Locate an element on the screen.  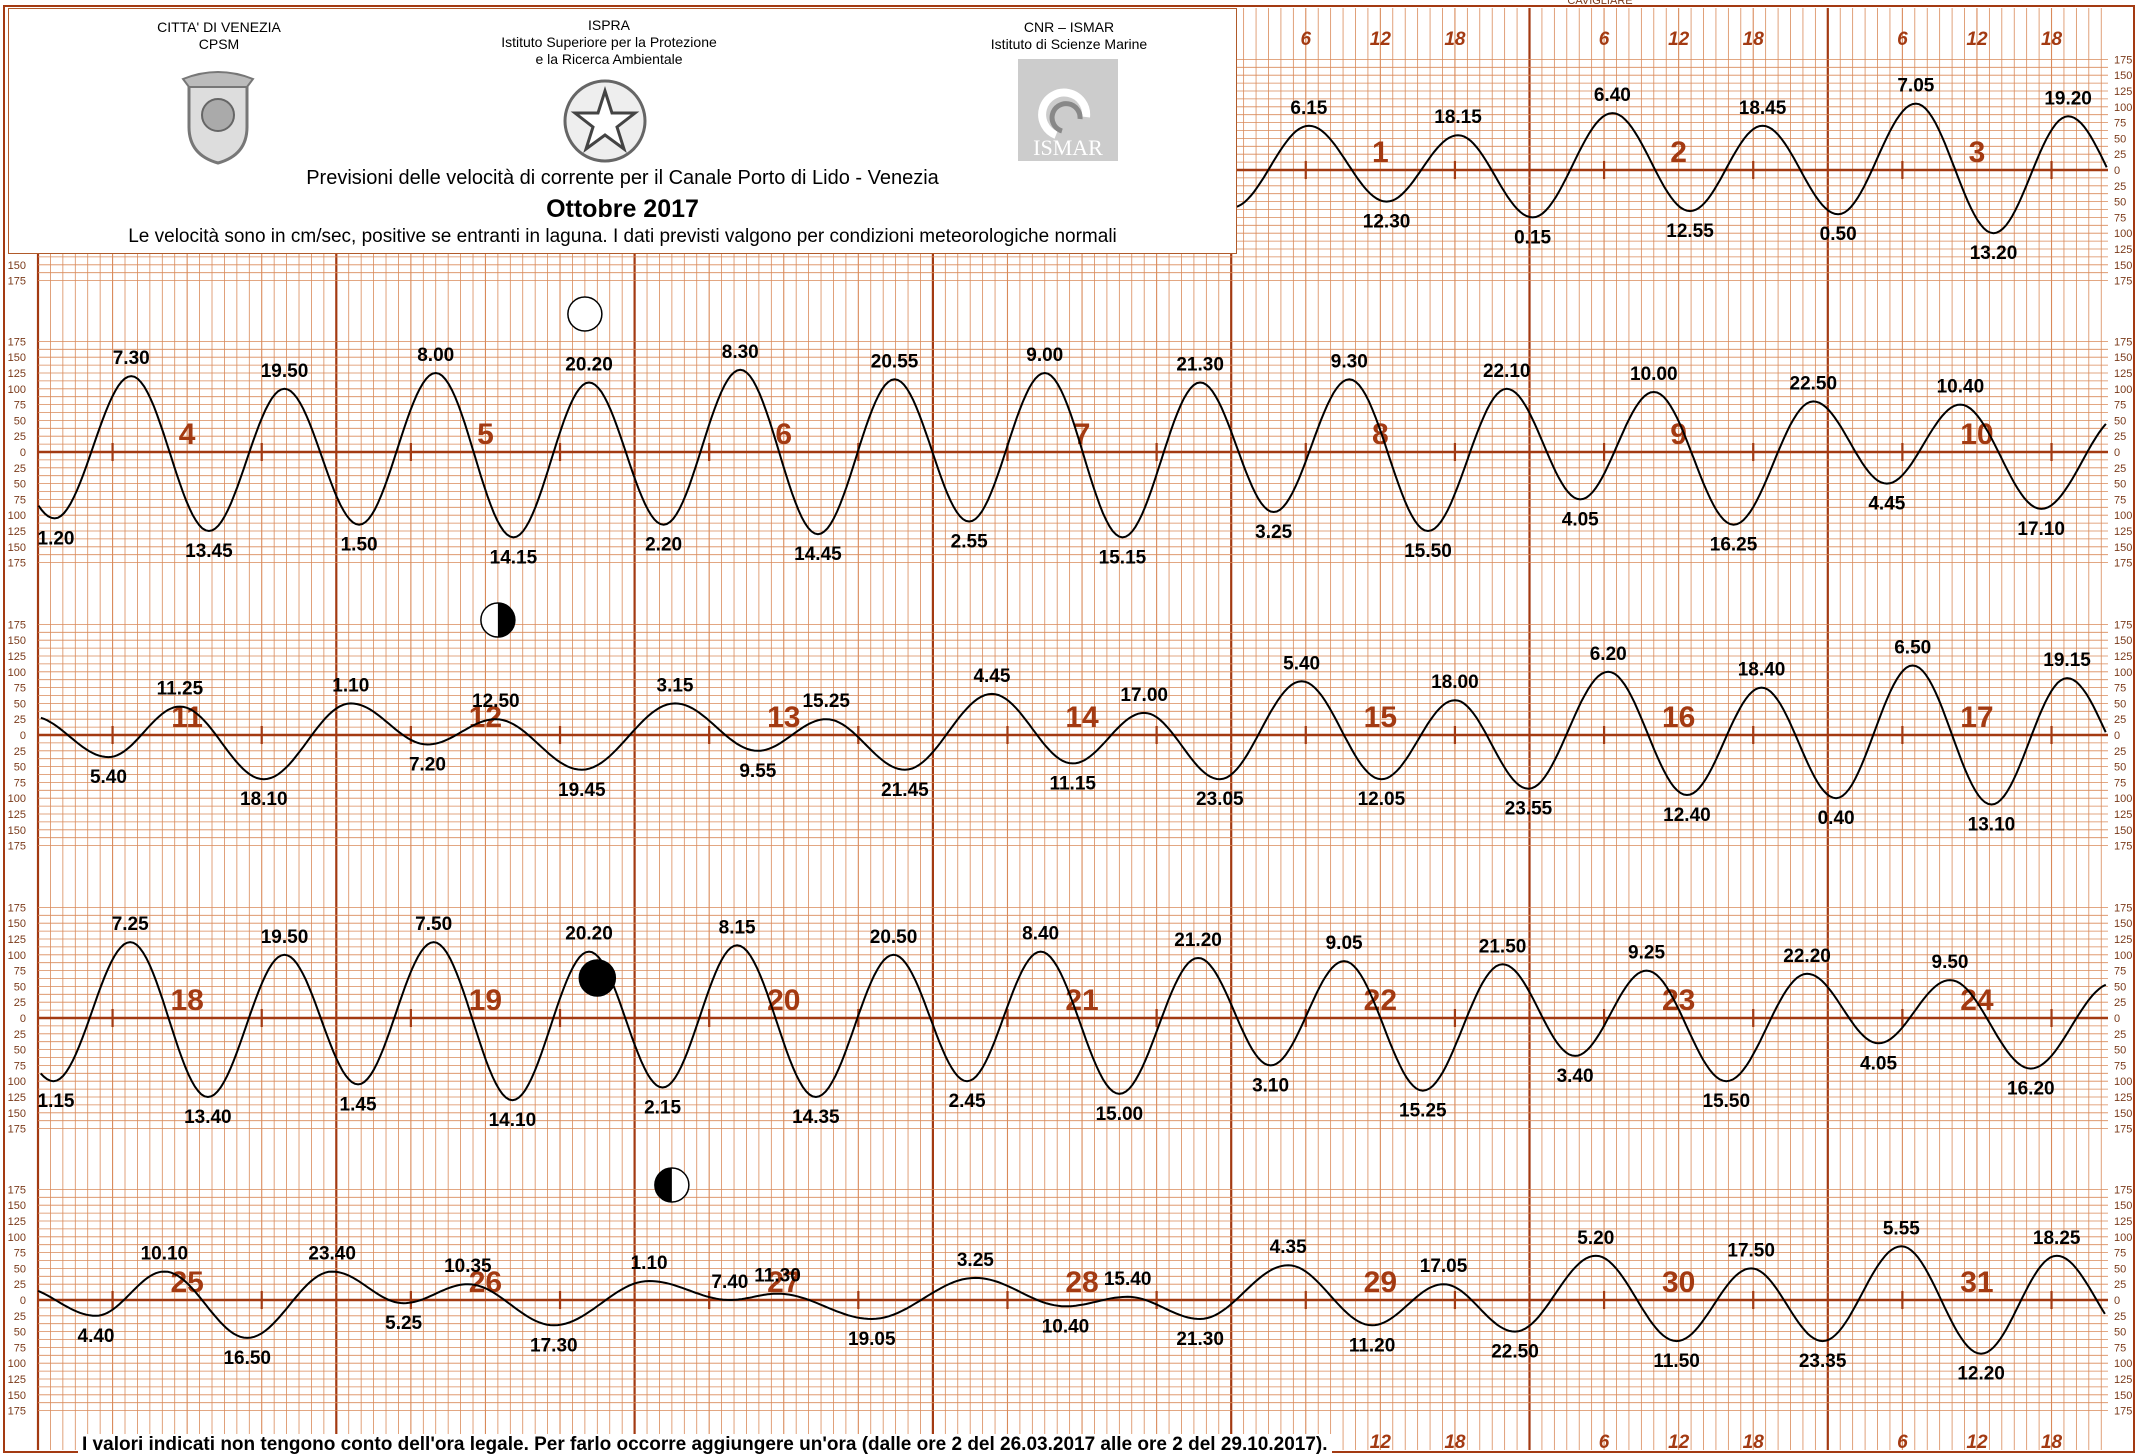
venezia-crest-icon is located at coordinates (218, 118).